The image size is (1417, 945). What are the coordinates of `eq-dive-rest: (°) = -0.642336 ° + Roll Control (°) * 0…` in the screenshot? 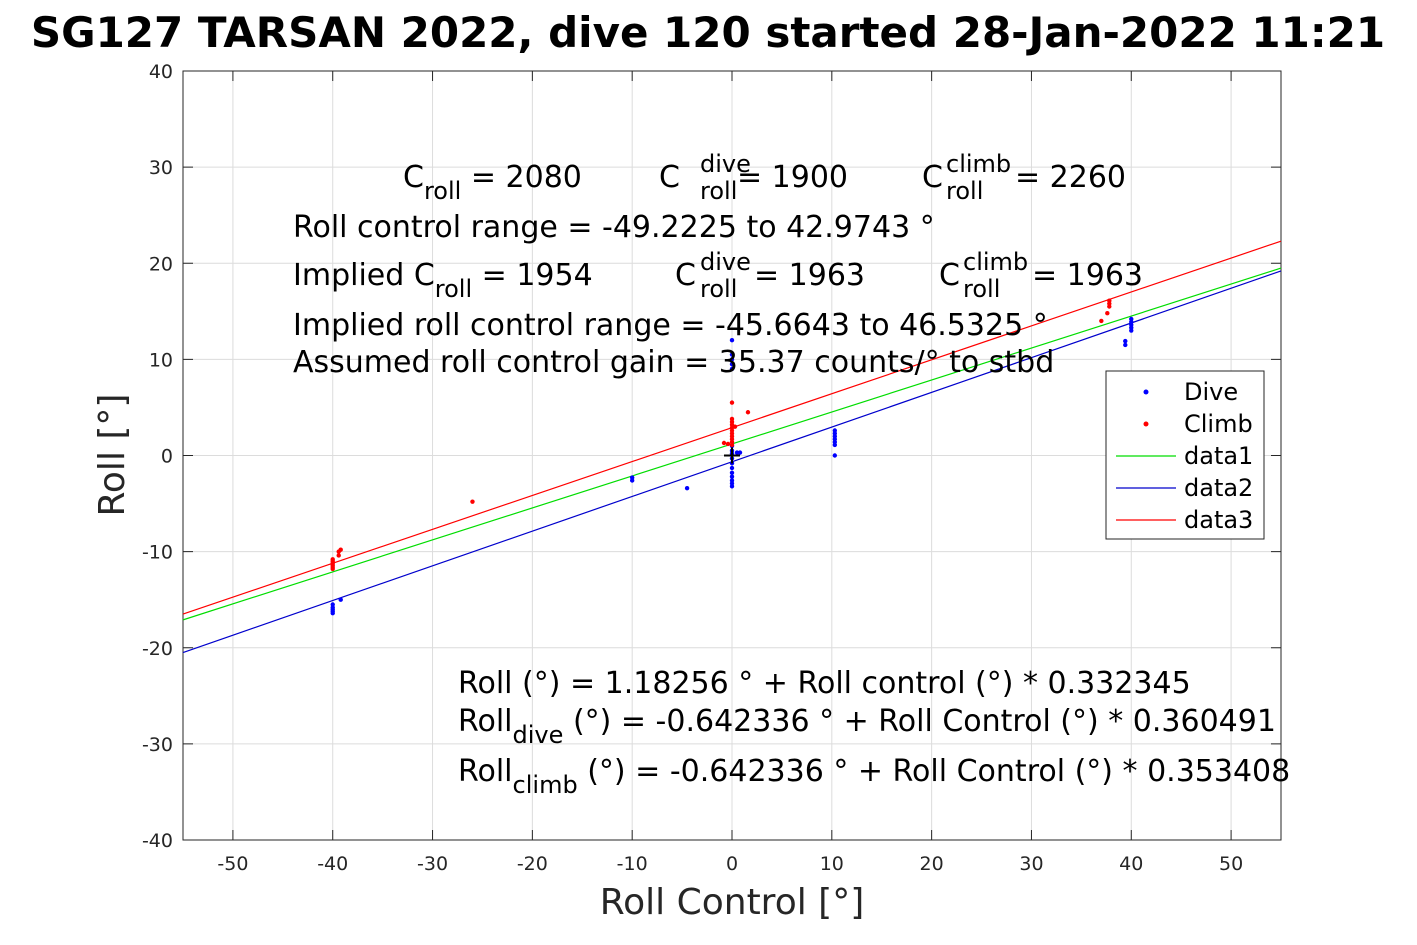 It's located at (919, 721).